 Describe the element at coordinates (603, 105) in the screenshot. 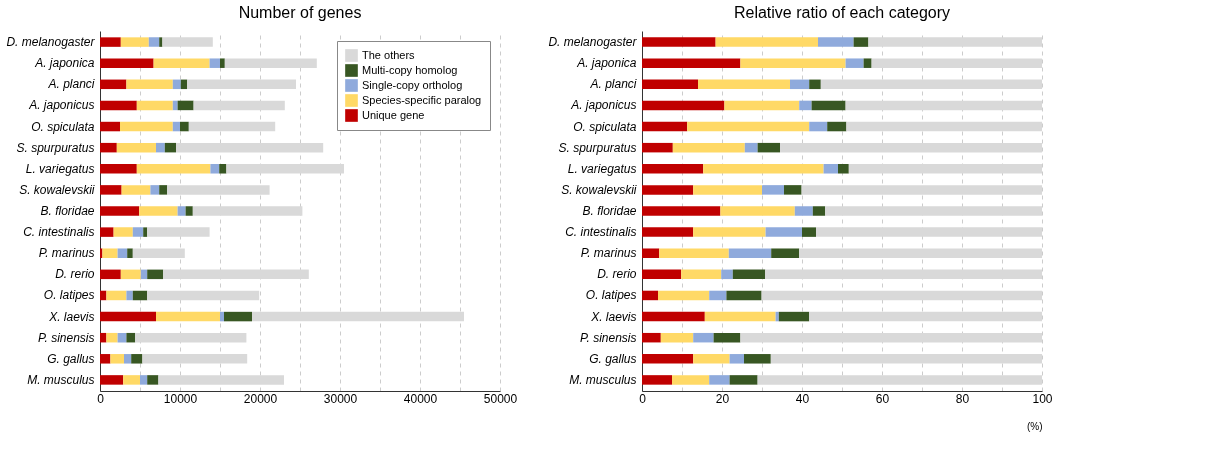

I see `y-tick-label: A. japonicus` at that location.